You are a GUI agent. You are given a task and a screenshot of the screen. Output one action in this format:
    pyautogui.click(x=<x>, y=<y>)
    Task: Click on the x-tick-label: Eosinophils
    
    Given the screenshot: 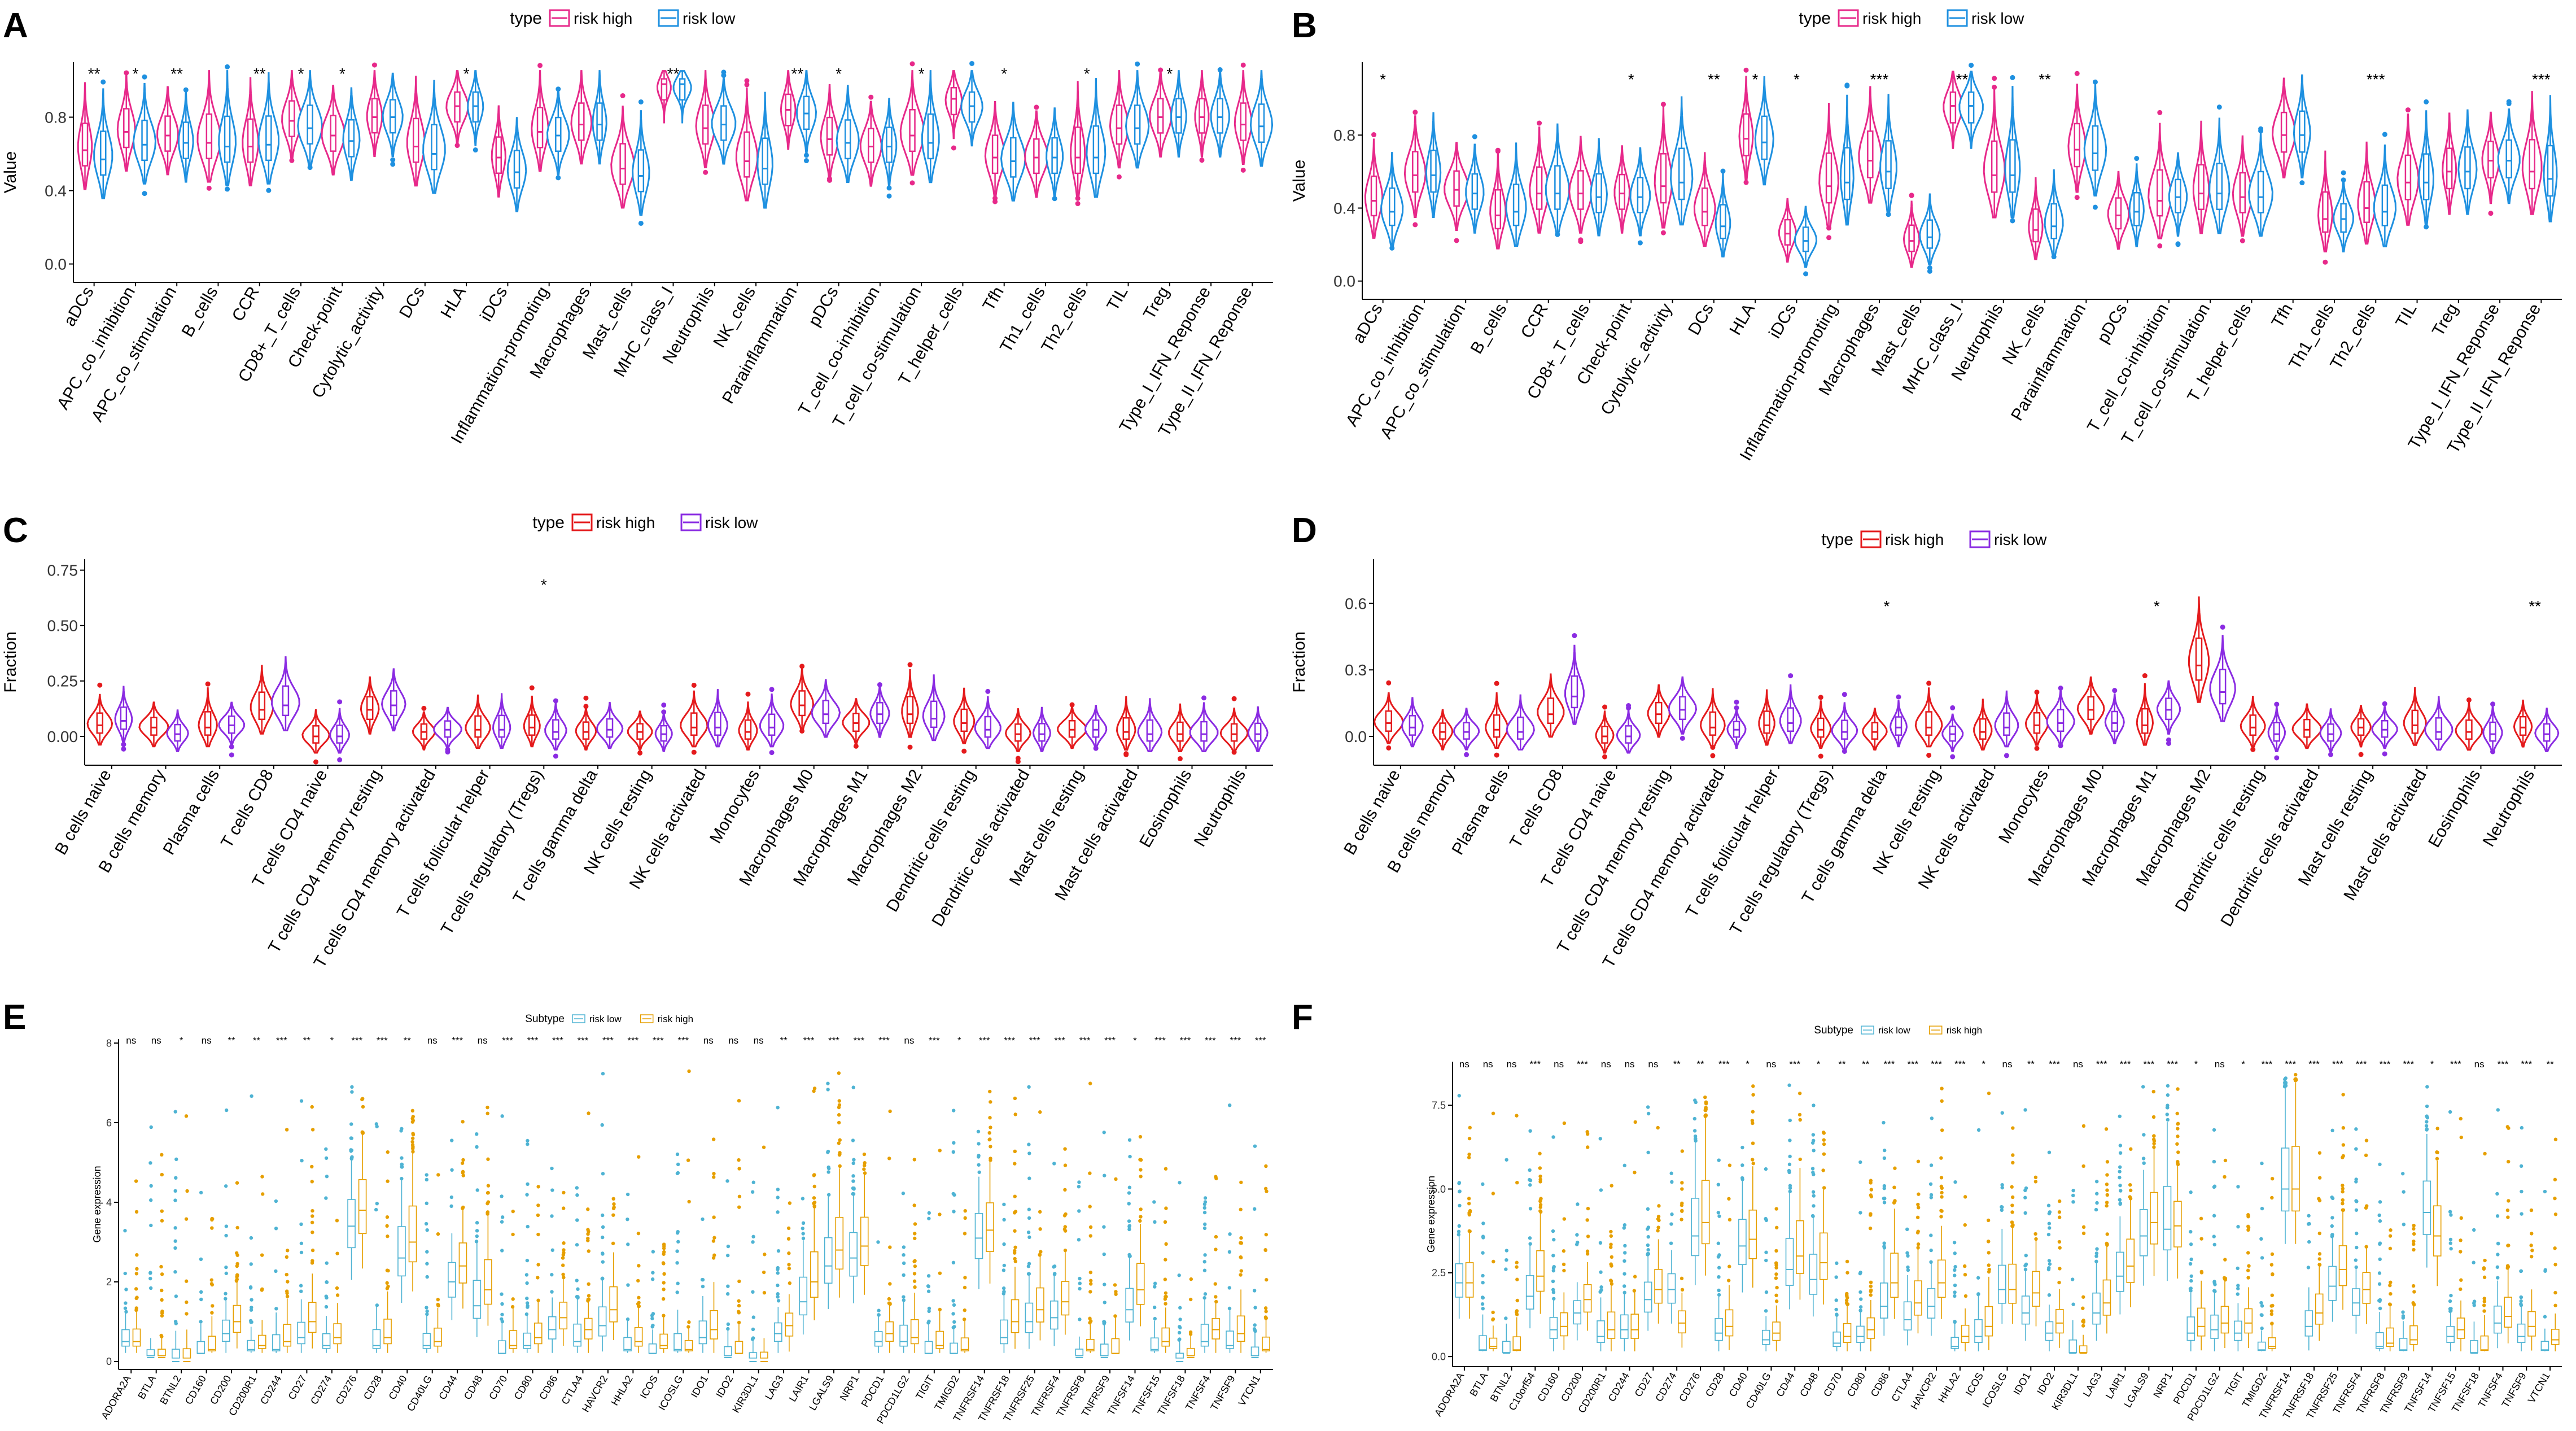 What is the action you would take?
    pyautogui.click(x=1165, y=808)
    